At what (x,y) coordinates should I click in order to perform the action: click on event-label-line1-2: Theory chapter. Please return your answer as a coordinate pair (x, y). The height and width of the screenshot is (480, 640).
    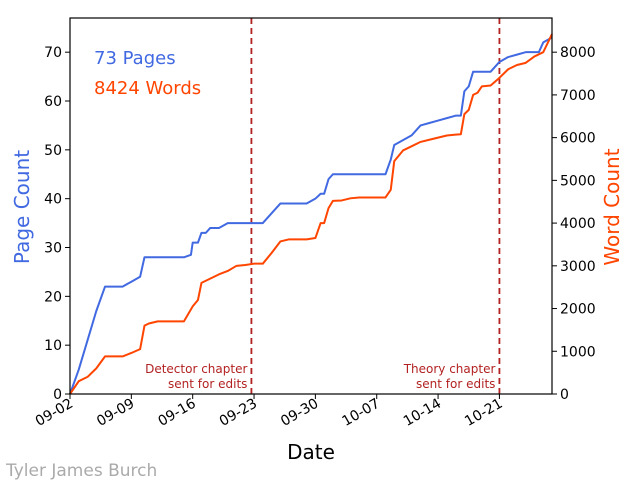
    Looking at the image, I should click on (449, 369).